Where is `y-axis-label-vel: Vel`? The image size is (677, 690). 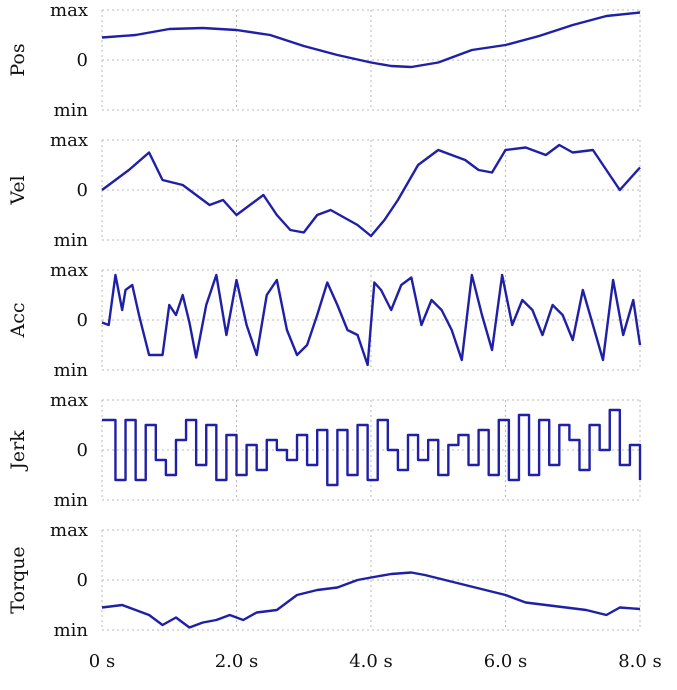
y-axis-label-vel: Vel is located at coordinates (18, 190).